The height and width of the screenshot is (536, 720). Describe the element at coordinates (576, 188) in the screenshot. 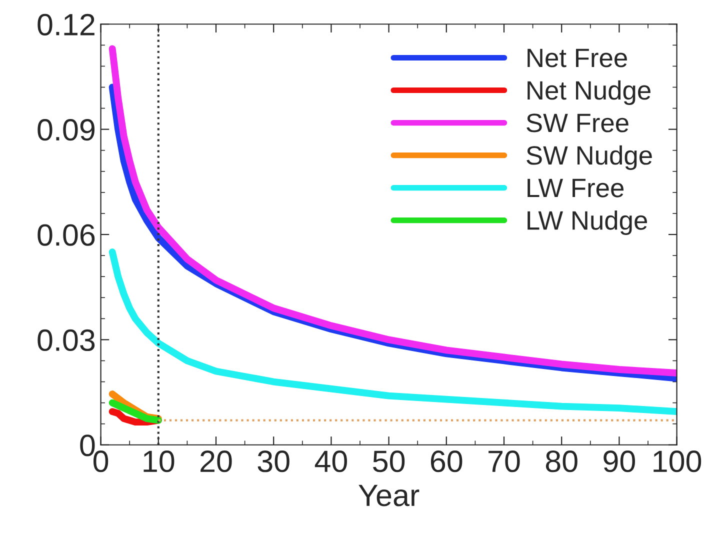

I see `legend-label: LW Free` at that location.